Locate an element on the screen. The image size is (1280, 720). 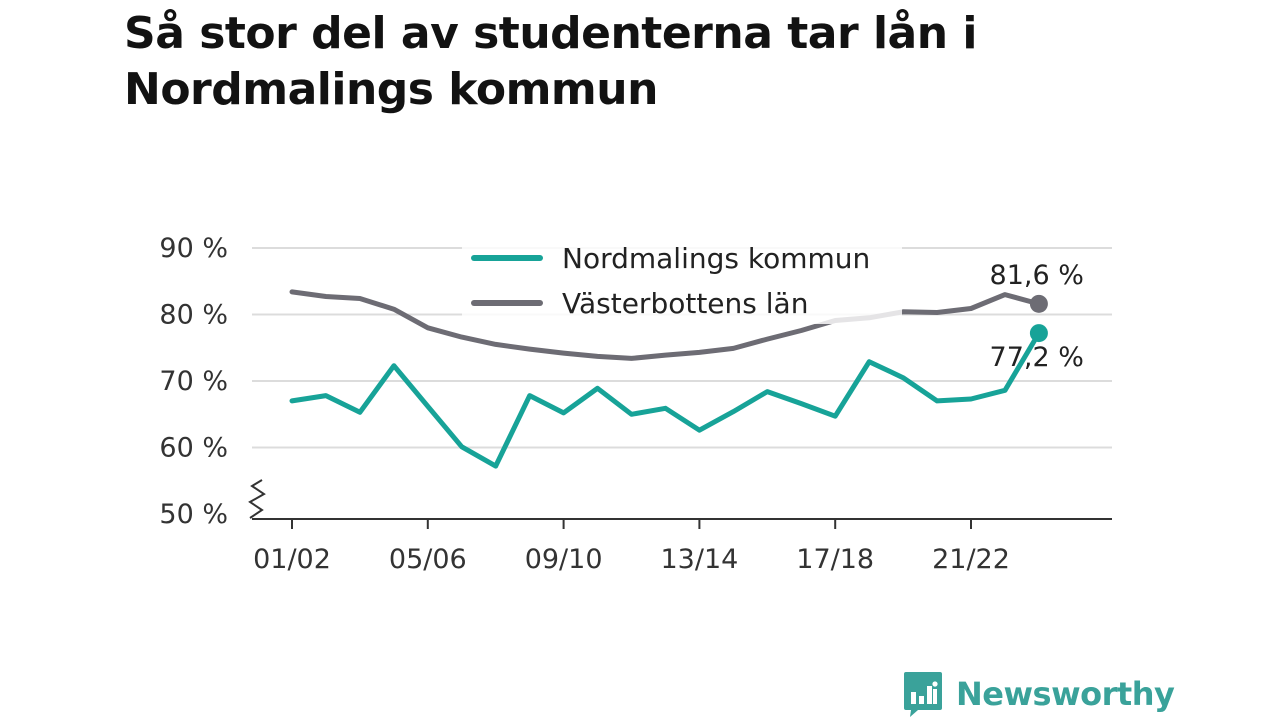
y-tick-label: 80 % is located at coordinates (193, 315).